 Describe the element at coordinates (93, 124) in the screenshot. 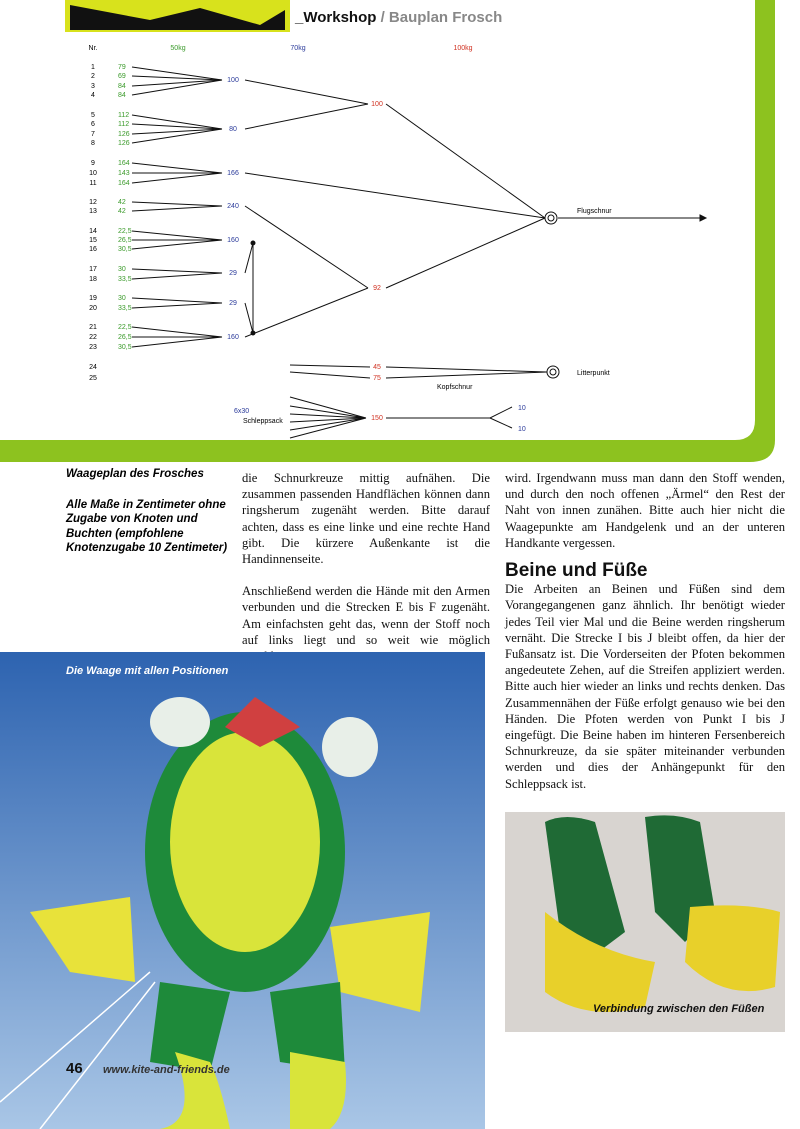

I see `row-number: 6` at that location.